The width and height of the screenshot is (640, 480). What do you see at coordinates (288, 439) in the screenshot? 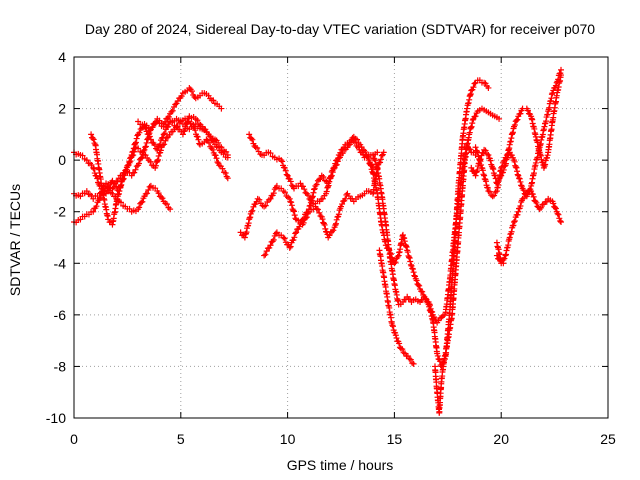
I see `x-tick-label: 10` at bounding box center [288, 439].